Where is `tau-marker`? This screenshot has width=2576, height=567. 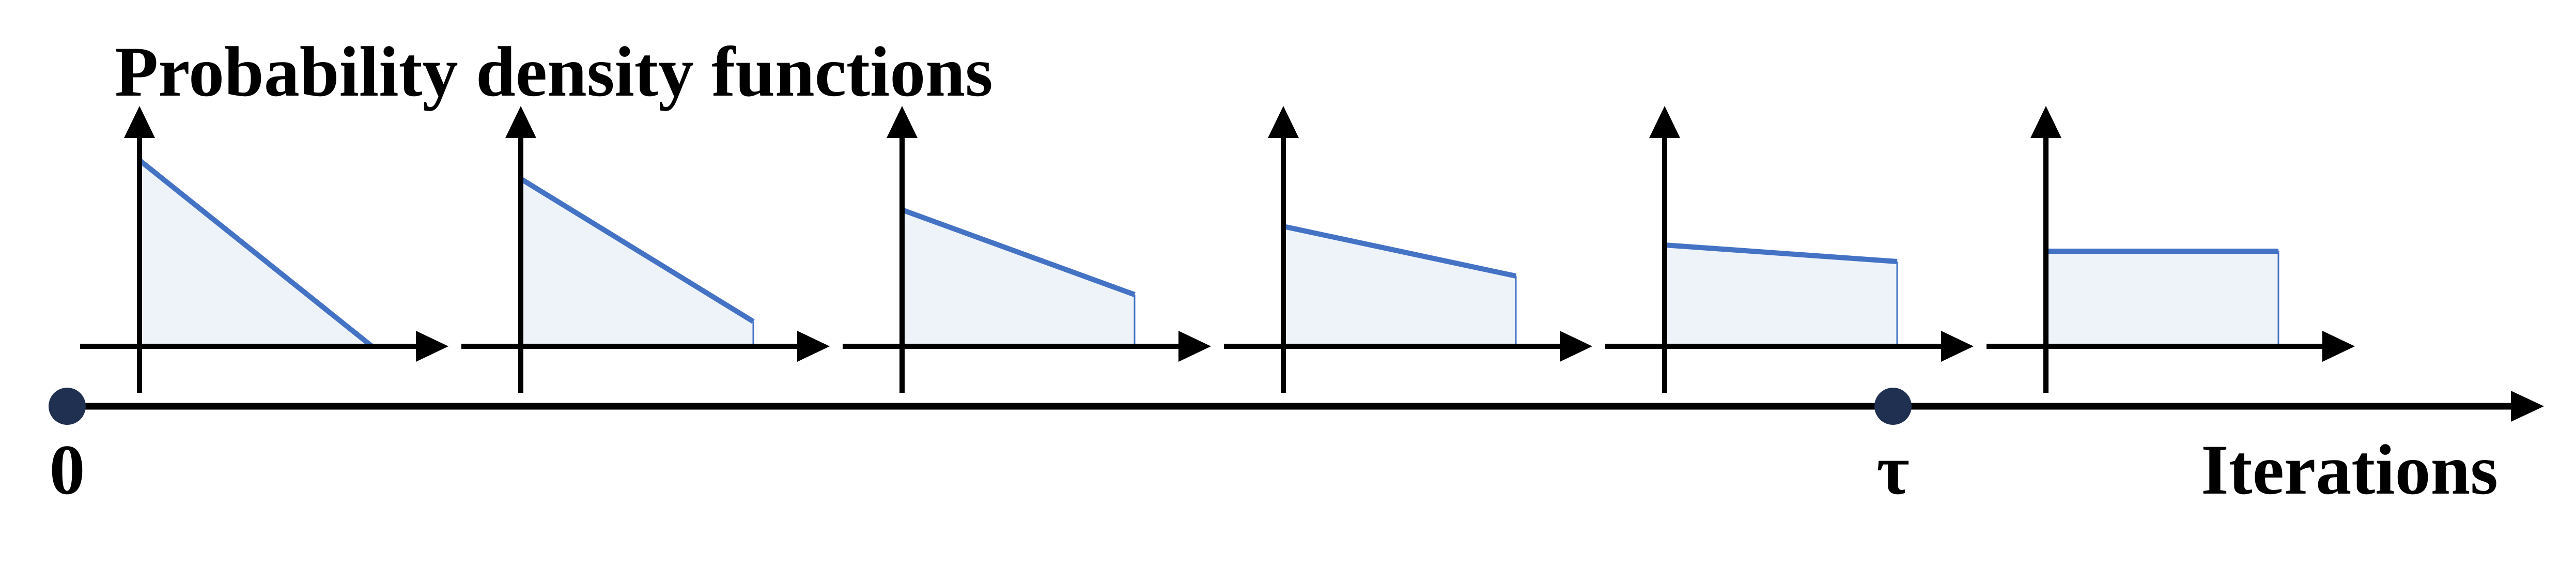 tau-marker is located at coordinates (1893, 407).